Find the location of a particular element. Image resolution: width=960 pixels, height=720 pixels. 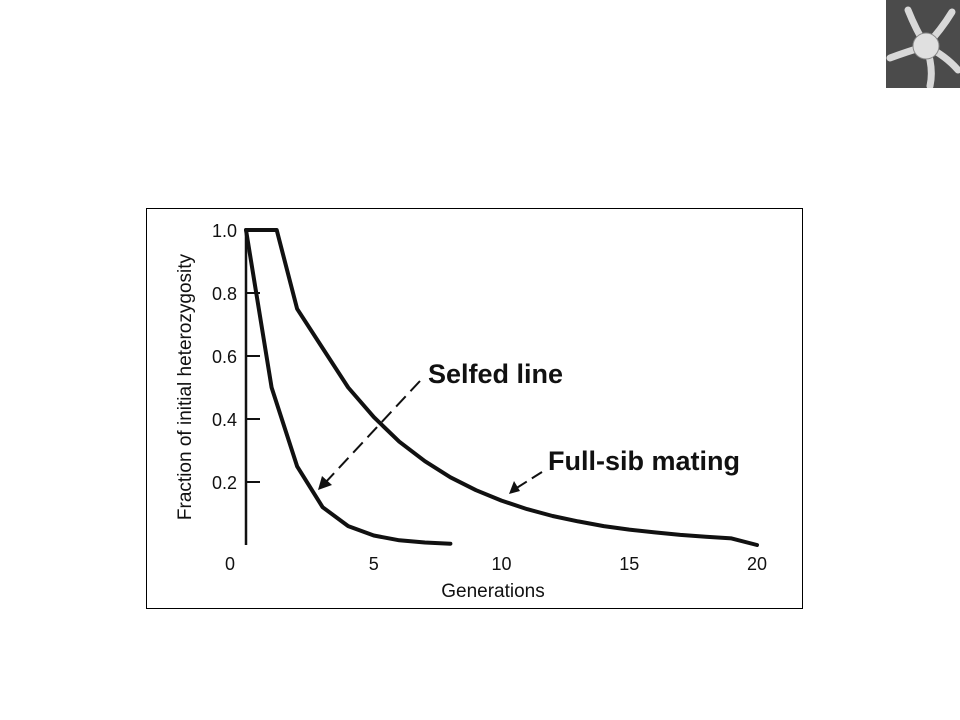

x-axis-ticks: 0 5 10 15 20 is located at coordinates (496, 564).